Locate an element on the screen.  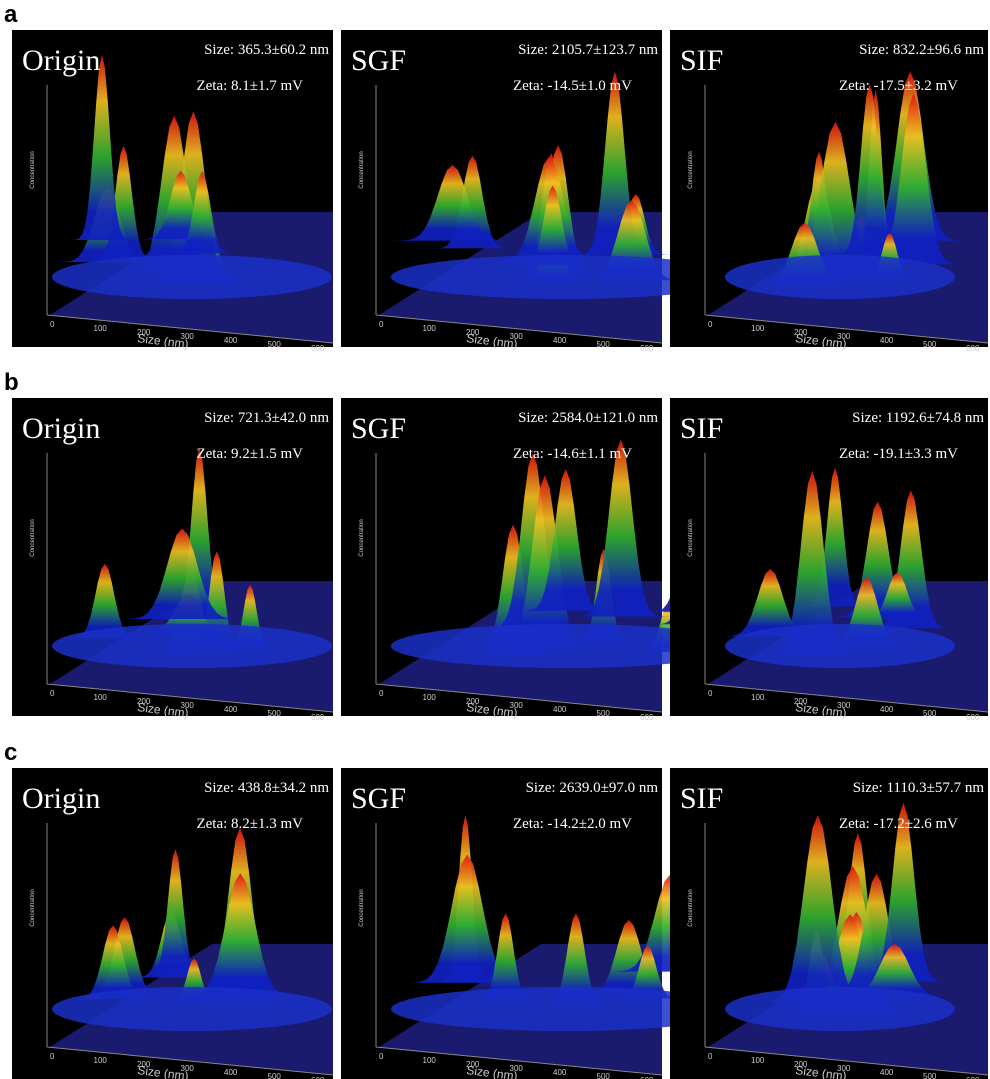
zeta-label: Zeta: -17.2±2.6 mV is located at coordinates (898, 824).